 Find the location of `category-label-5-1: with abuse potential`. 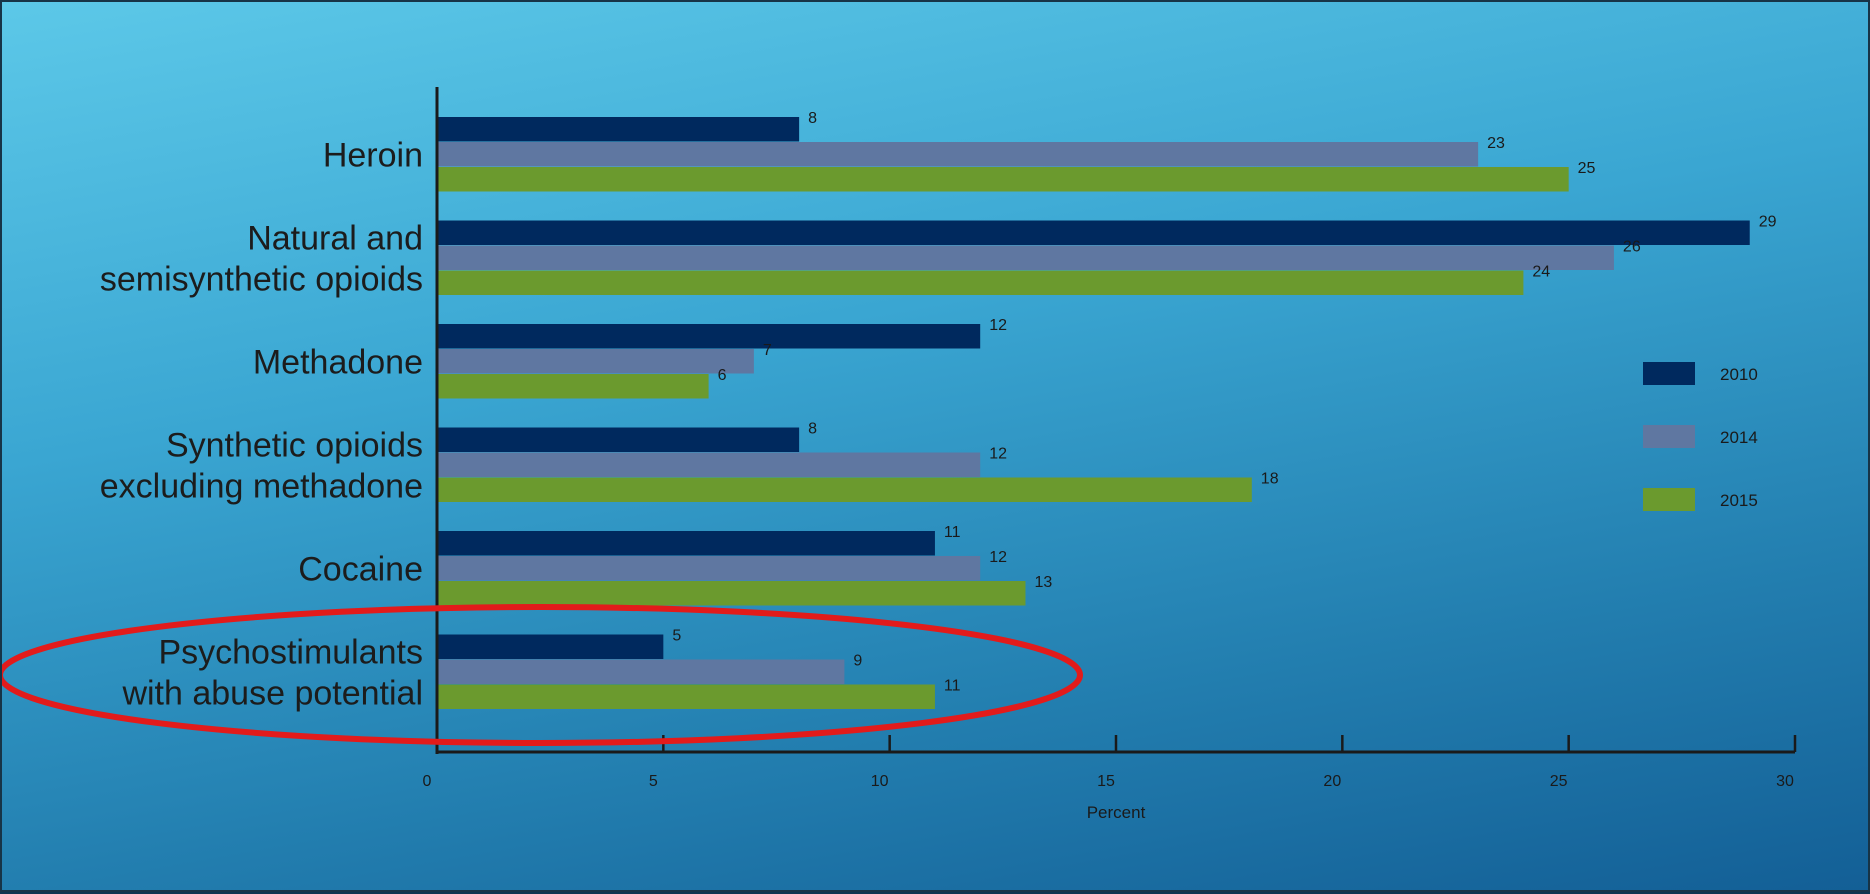

category-label-5-1: with abuse potential is located at coordinates (272, 694).